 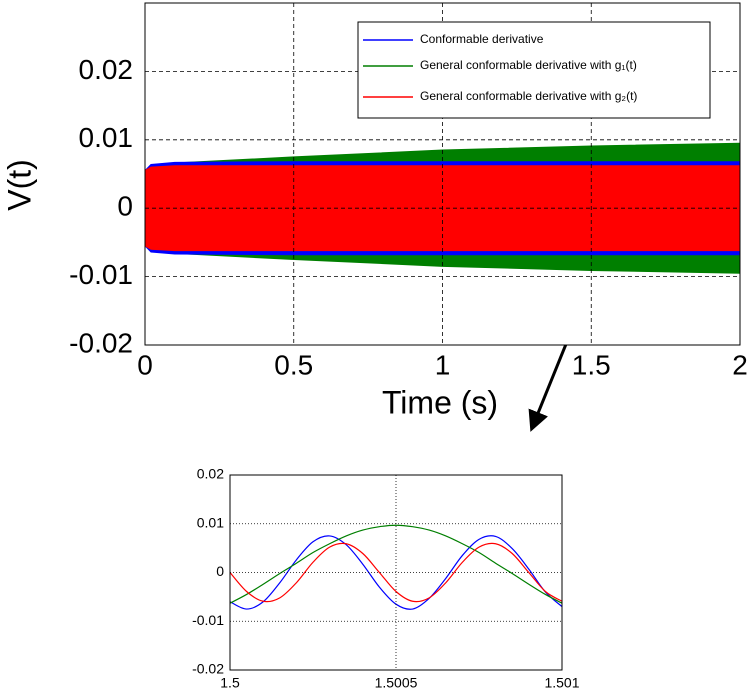 What do you see at coordinates (293, 364) in the screenshot?
I see `x-tick-label: 0.5` at bounding box center [293, 364].